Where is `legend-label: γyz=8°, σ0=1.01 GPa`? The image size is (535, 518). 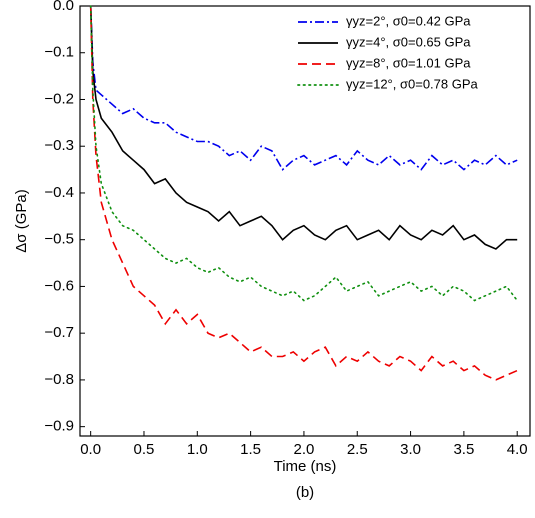
legend-label: γyz=8°, σ0=1.01 GPa is located at coordinates (408, 62).